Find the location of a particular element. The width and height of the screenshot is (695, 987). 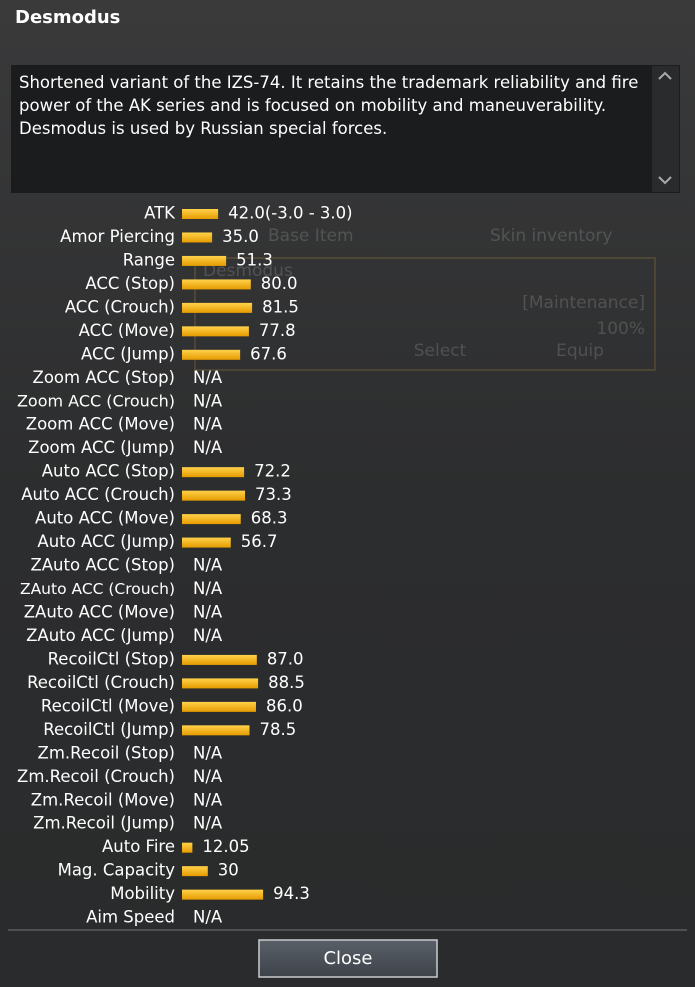

stat-value: 81.5 is located at coordinates (280, 306).